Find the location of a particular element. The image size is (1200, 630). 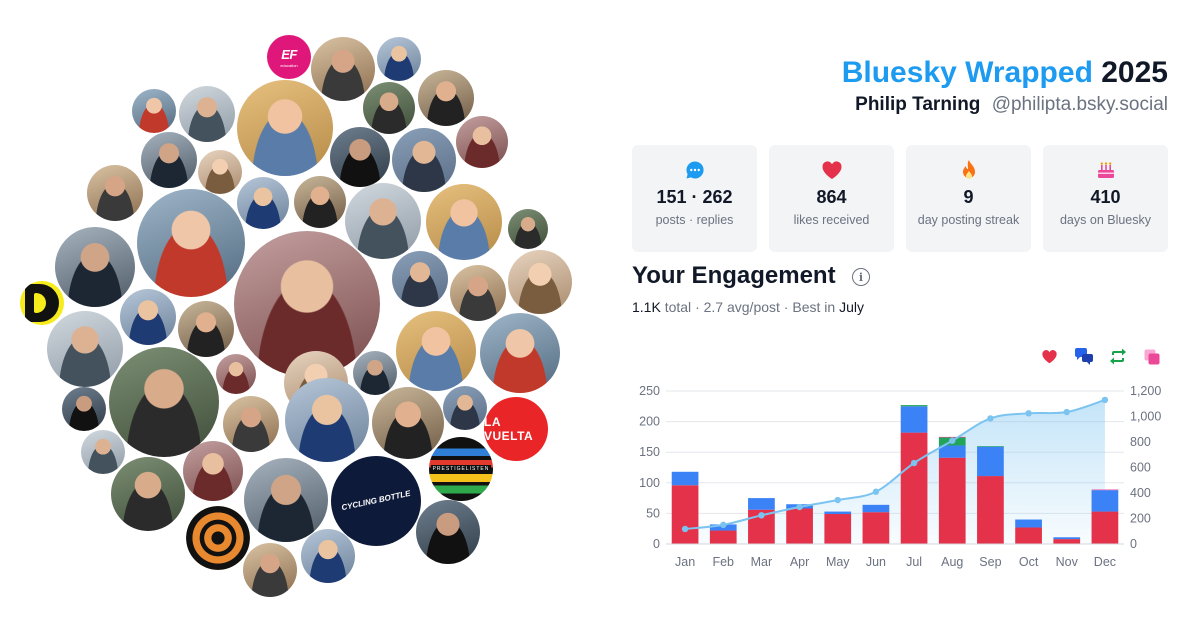

engagement-title: Your Engagement is located at coordinates (734, 275).